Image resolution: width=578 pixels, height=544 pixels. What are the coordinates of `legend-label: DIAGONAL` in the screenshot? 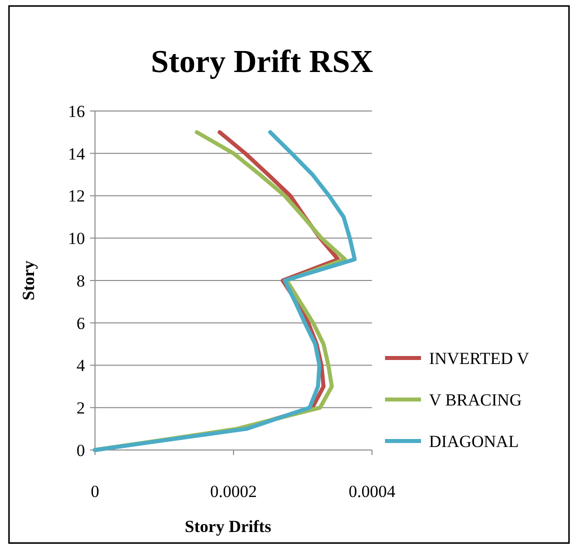 It's located at (474, 441).